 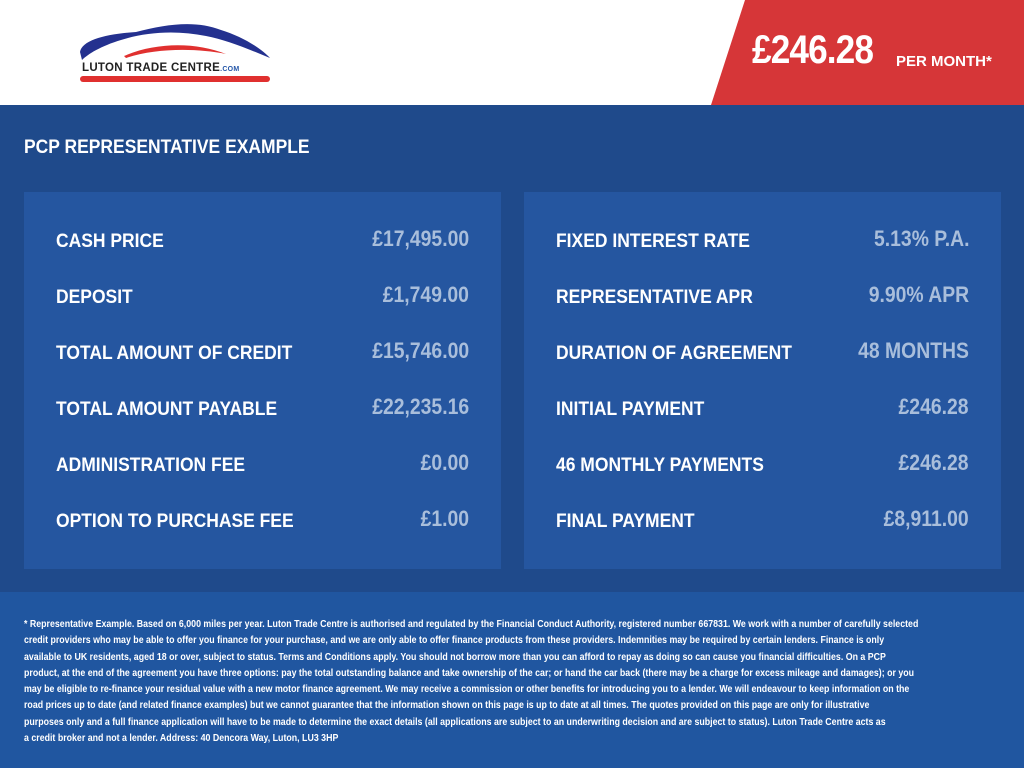 What do you see at coordinates (674, 353) in the screenshot?
I see `row-label: DURATION OF AGREEMENT` at bounding box center [674, 353].